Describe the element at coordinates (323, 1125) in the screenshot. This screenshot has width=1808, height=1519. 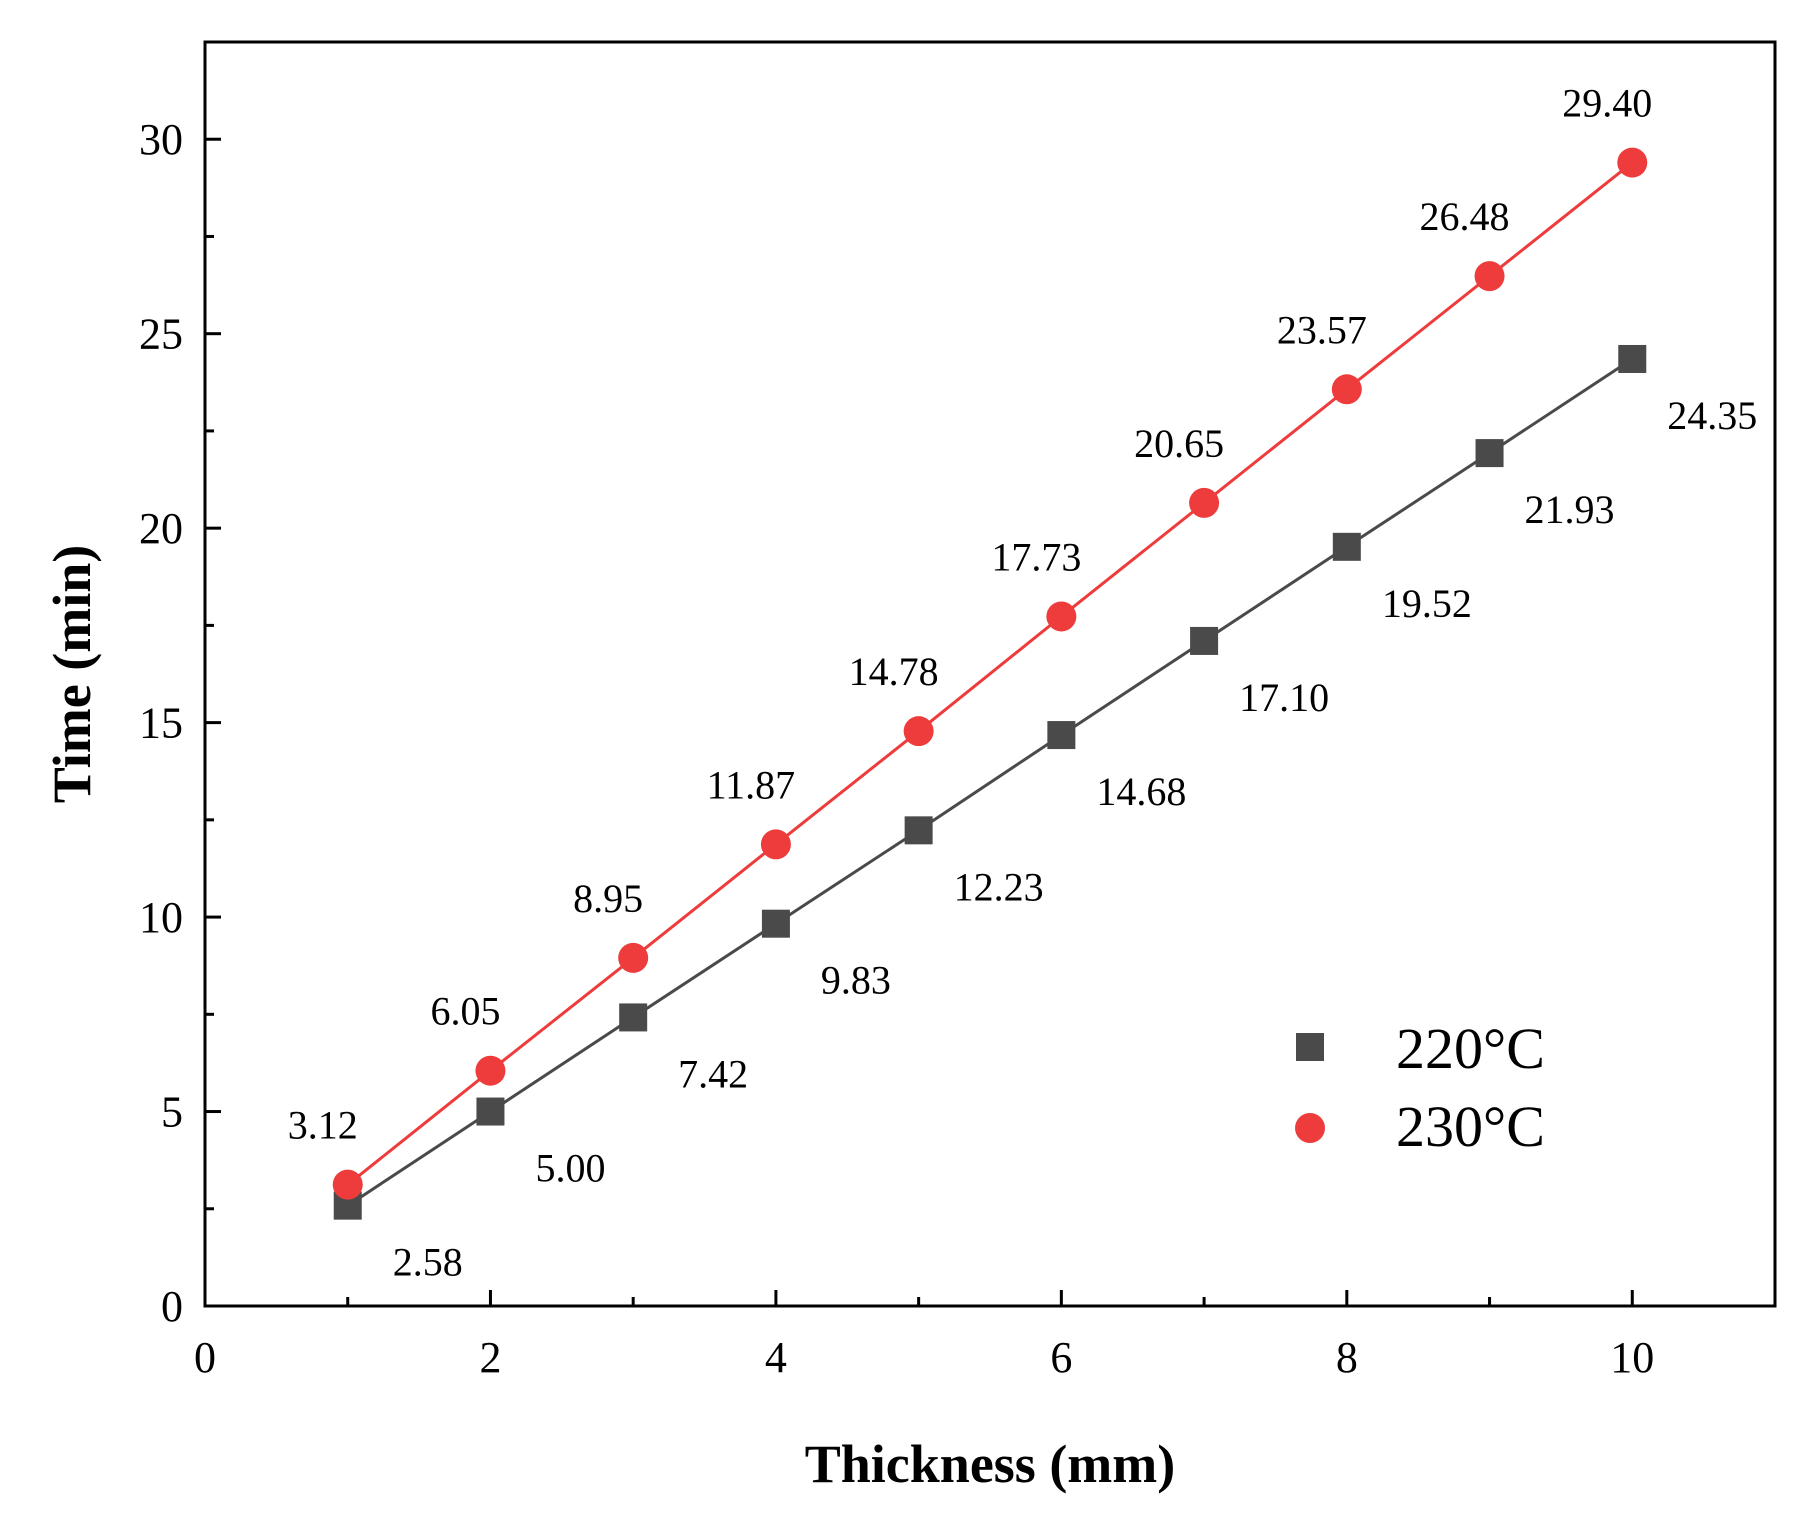
I see `data-label: 3.12` at that location.